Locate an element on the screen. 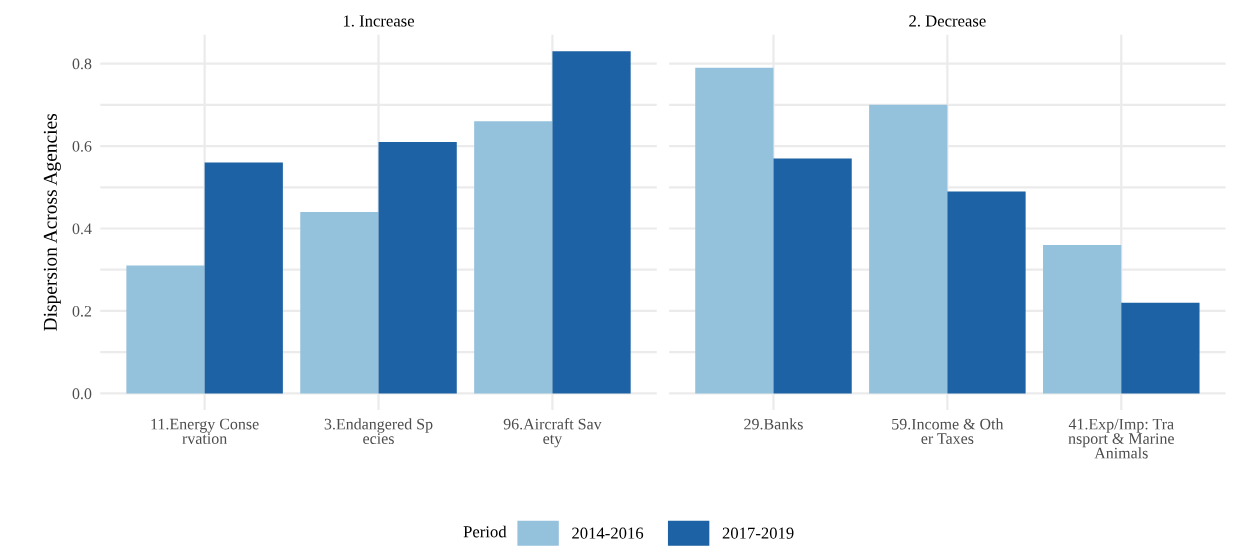 This screenshot has height=560, width=1238. chart-title: 2. Decrease is located at coordinates (947, 21).